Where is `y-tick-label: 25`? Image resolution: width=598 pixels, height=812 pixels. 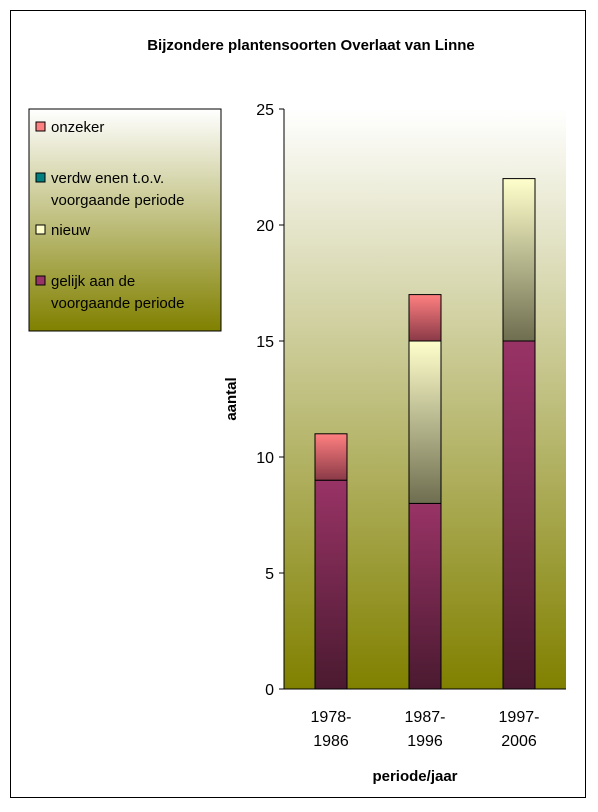
y-tick-label: 25 is located at coordinates (265, 110).